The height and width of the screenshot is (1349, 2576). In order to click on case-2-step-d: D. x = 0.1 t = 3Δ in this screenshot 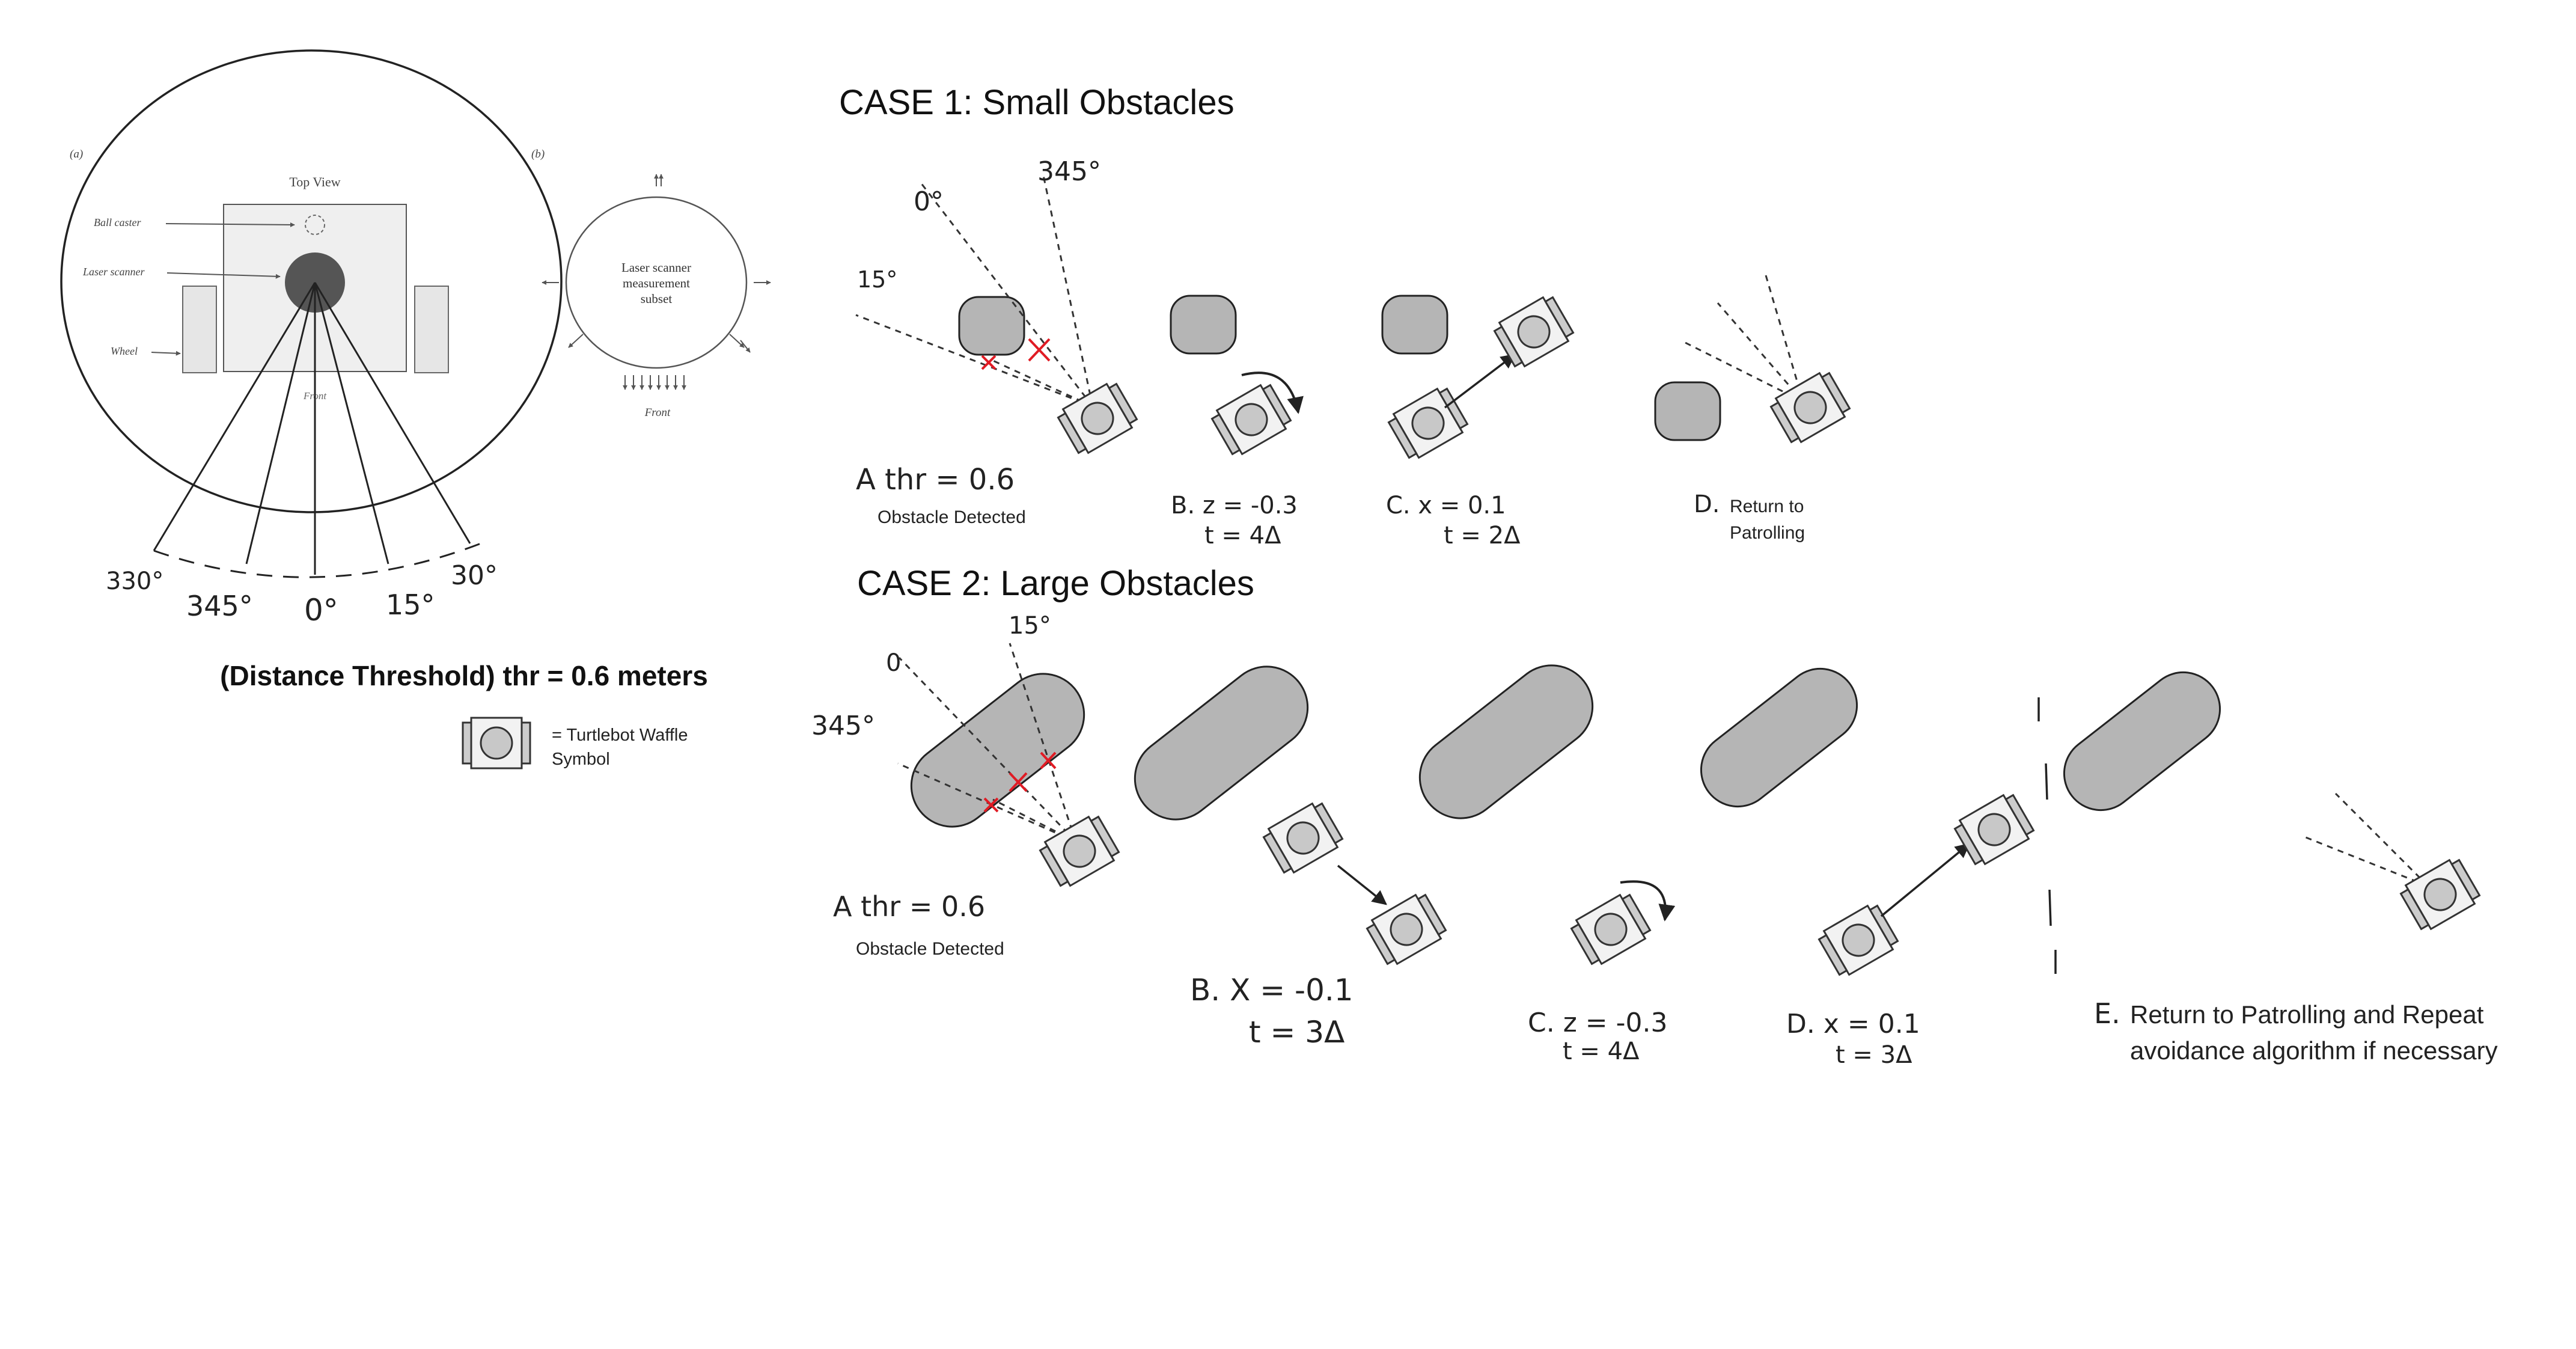, I will do `click(1868, 868)`.